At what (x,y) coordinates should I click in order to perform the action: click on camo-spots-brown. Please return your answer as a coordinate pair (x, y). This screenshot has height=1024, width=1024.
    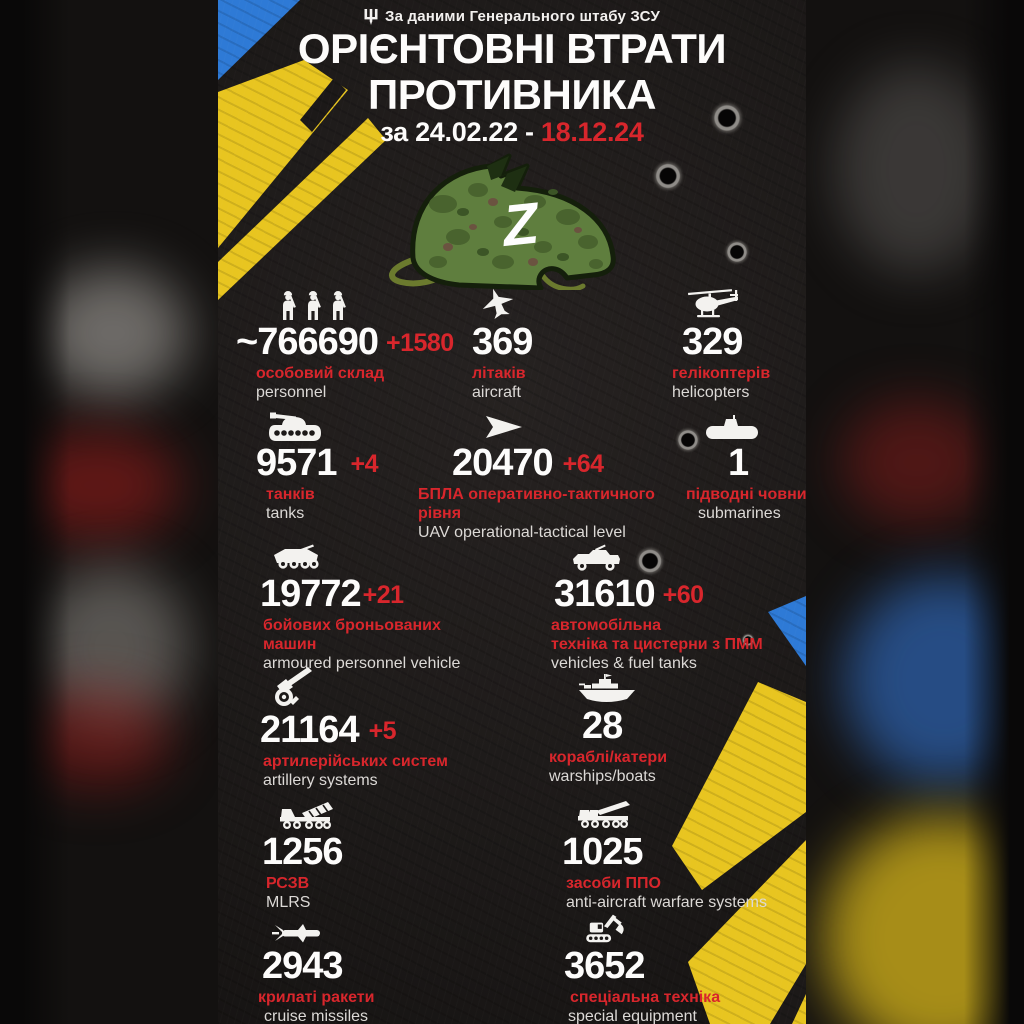
    Looking at the image, I should click on (512, 232).